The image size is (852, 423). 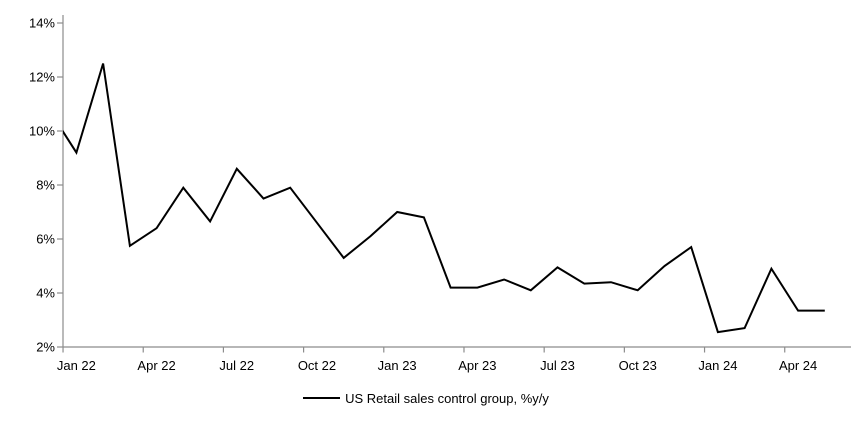 I want to click on x-axis-tick-label: Oct 23, so click(x=638, y=365).